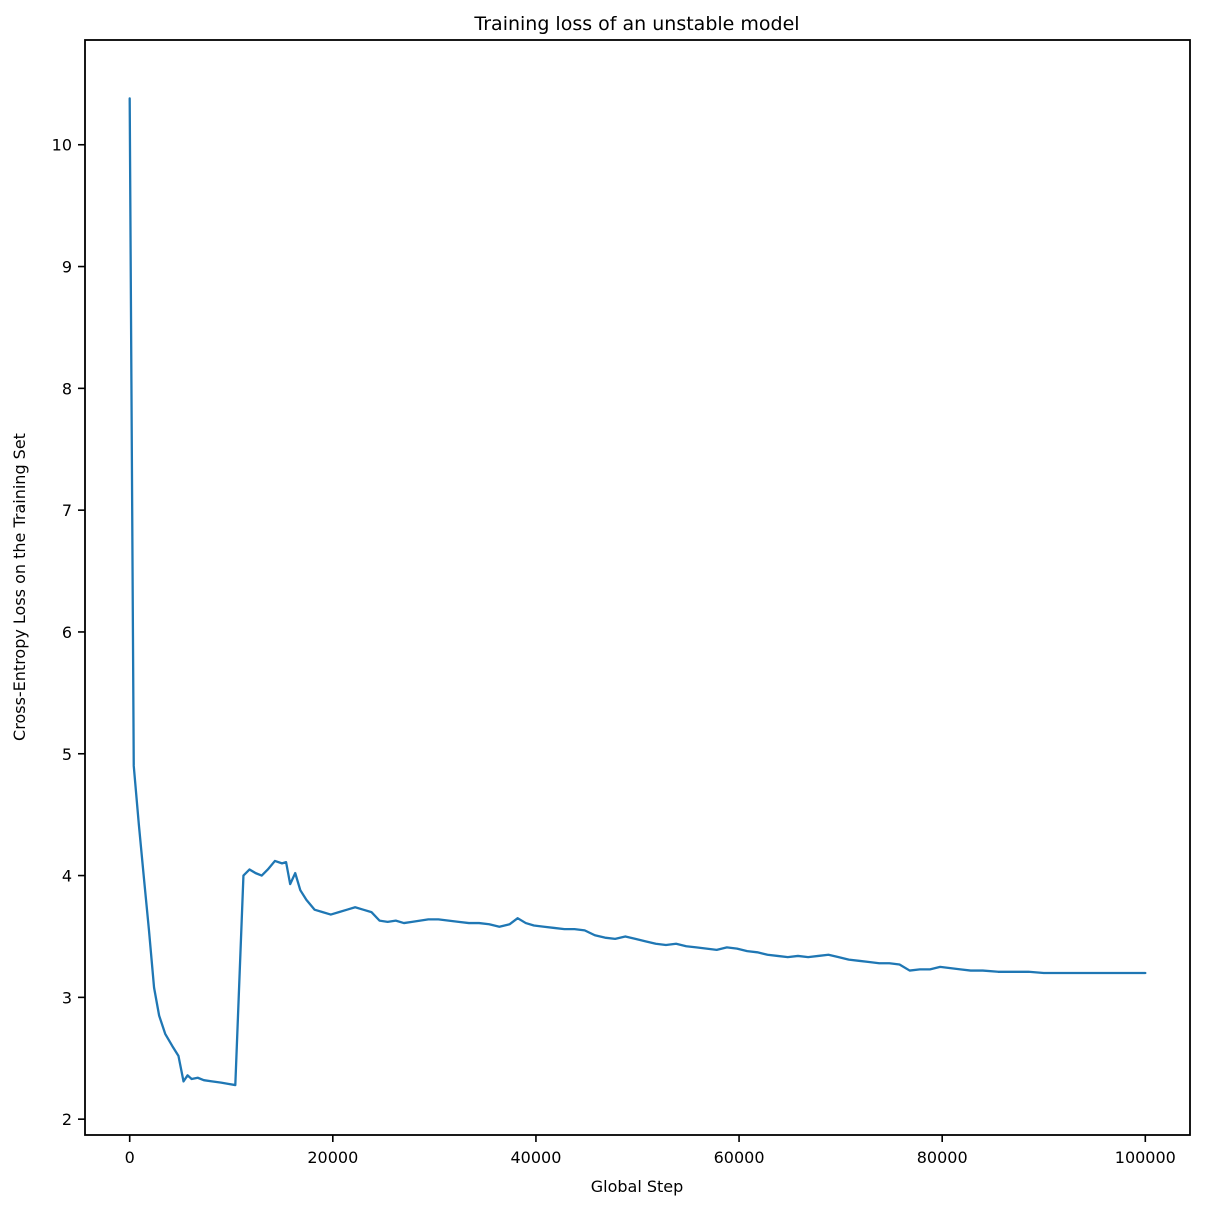 The image size is (1211, 1207). I want to click on x-tick-label: 20000, so click(332, 1157).